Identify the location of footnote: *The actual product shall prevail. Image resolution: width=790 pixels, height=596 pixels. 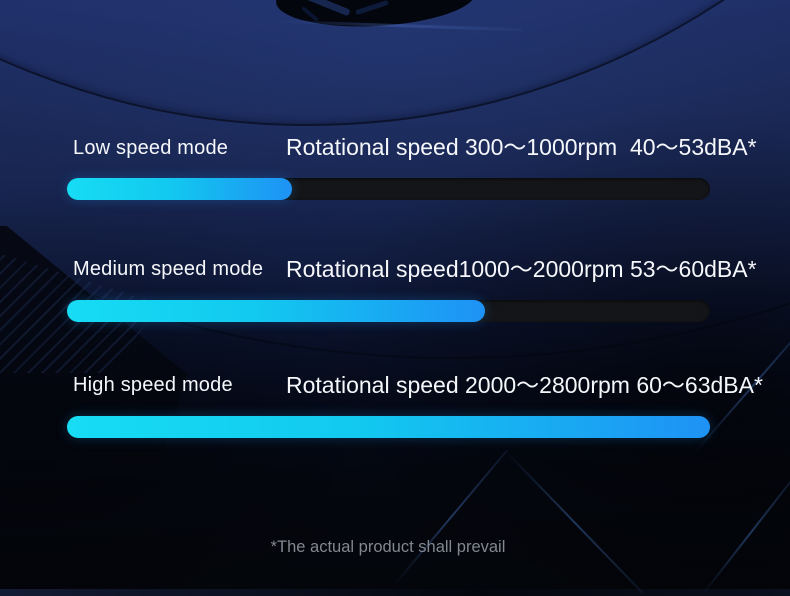
(388, 547).